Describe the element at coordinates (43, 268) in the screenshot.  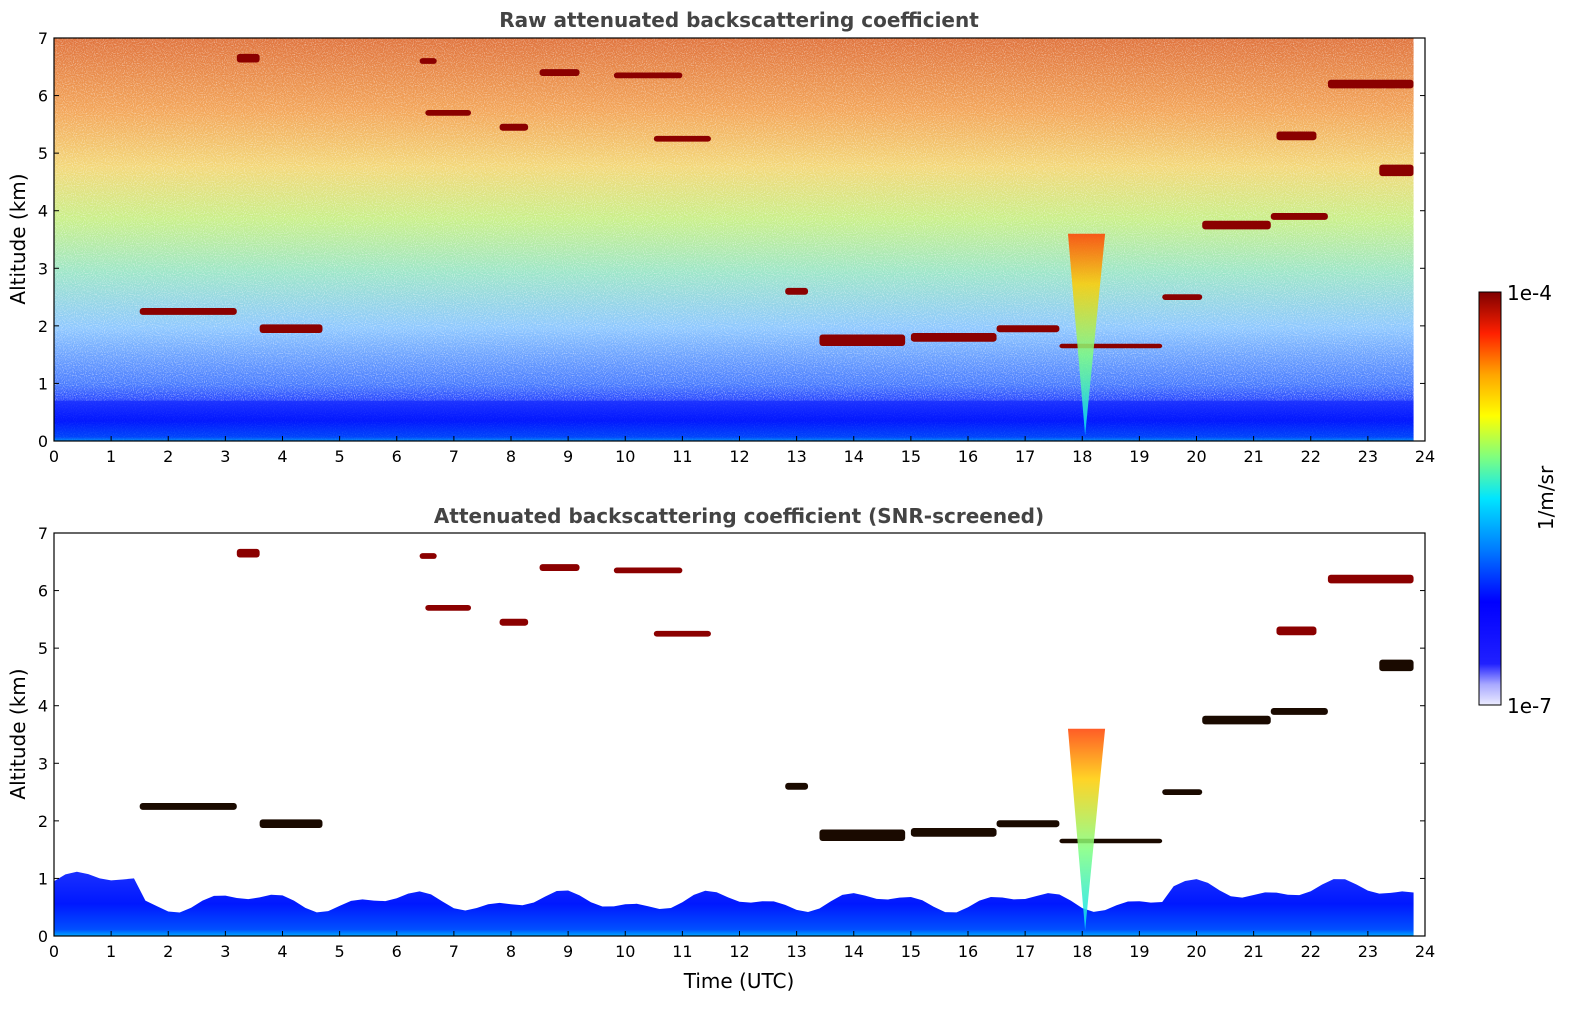
I see `y-tick-label: 3` at that location.